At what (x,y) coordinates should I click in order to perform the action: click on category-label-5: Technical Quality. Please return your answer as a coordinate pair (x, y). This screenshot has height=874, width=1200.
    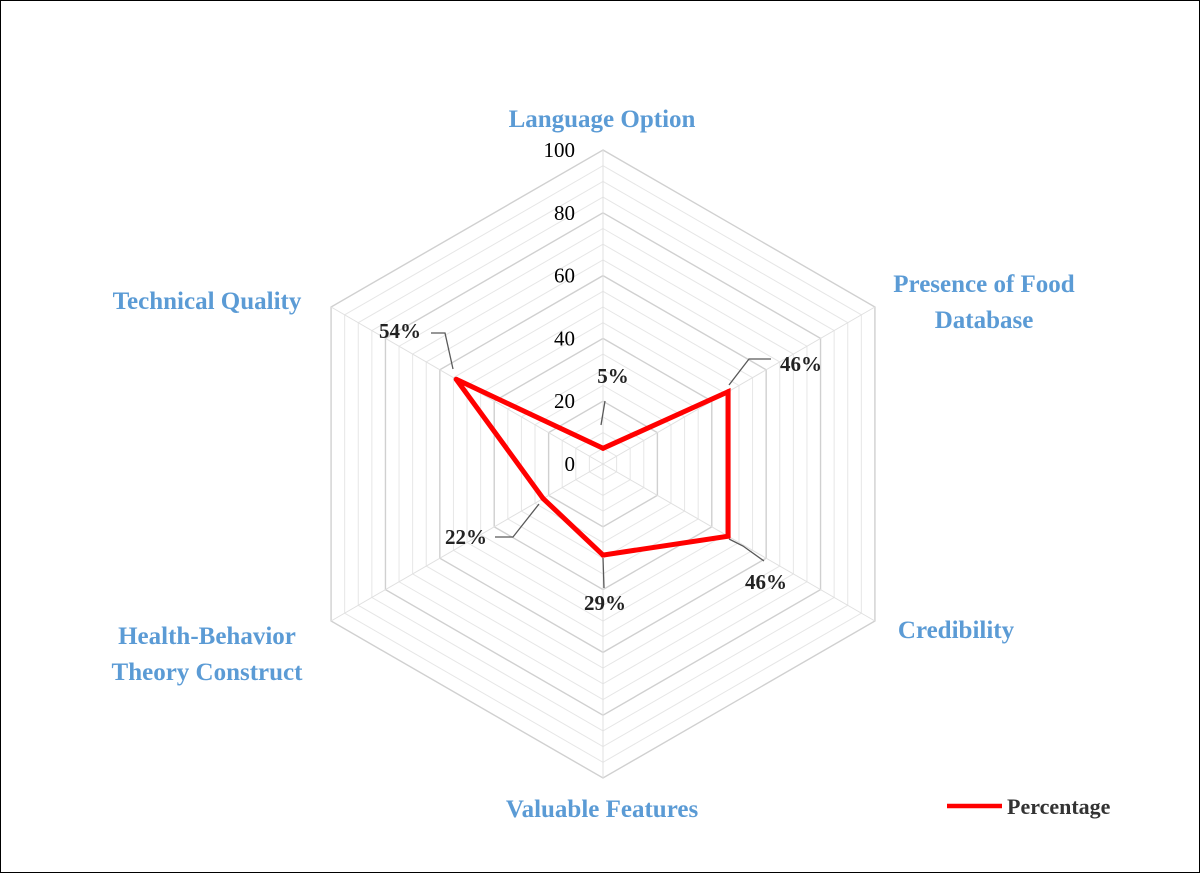
    Looking at the image, I should click on (207, 301).